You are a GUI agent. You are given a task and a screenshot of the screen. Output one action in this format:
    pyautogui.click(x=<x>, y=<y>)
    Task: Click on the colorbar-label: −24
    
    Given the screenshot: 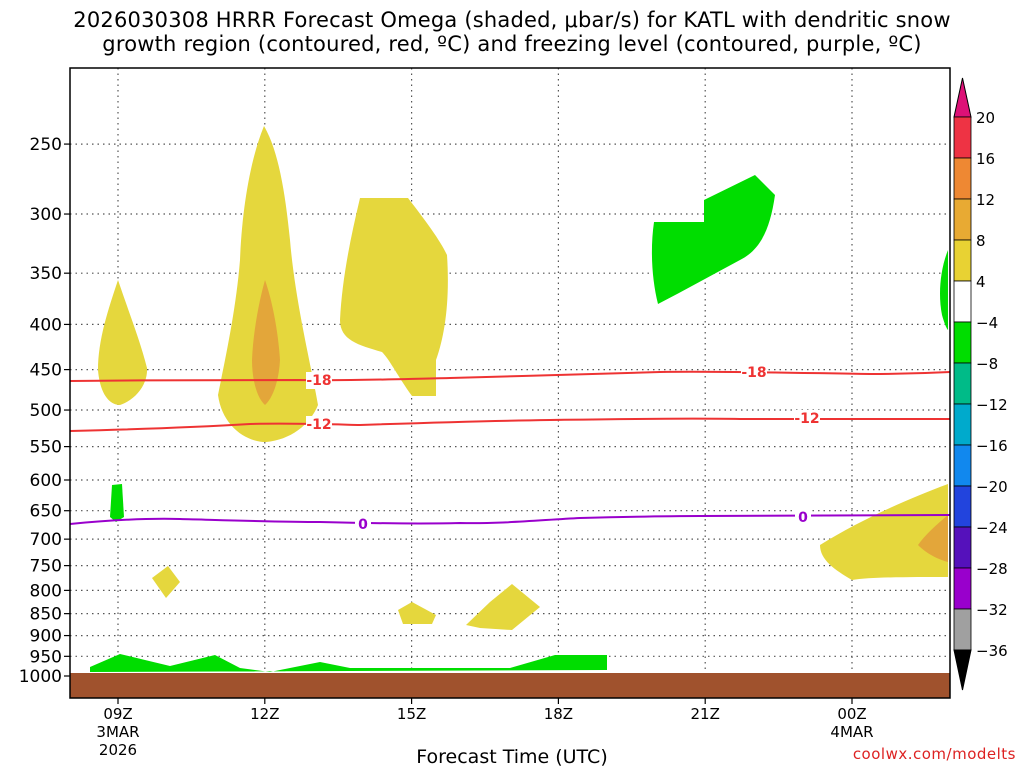 What is the action you would take?
    pyautogui.click(x=992, y=528)
    